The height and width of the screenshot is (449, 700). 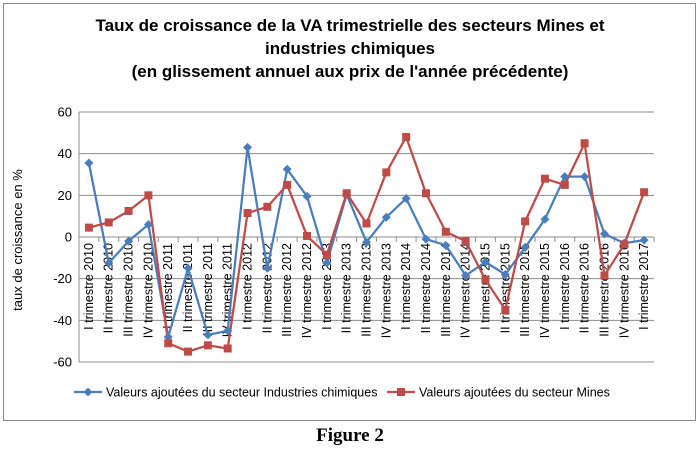 I want to click on x-tick-label: IV trimestre 2014, so click(x=466, y=290).